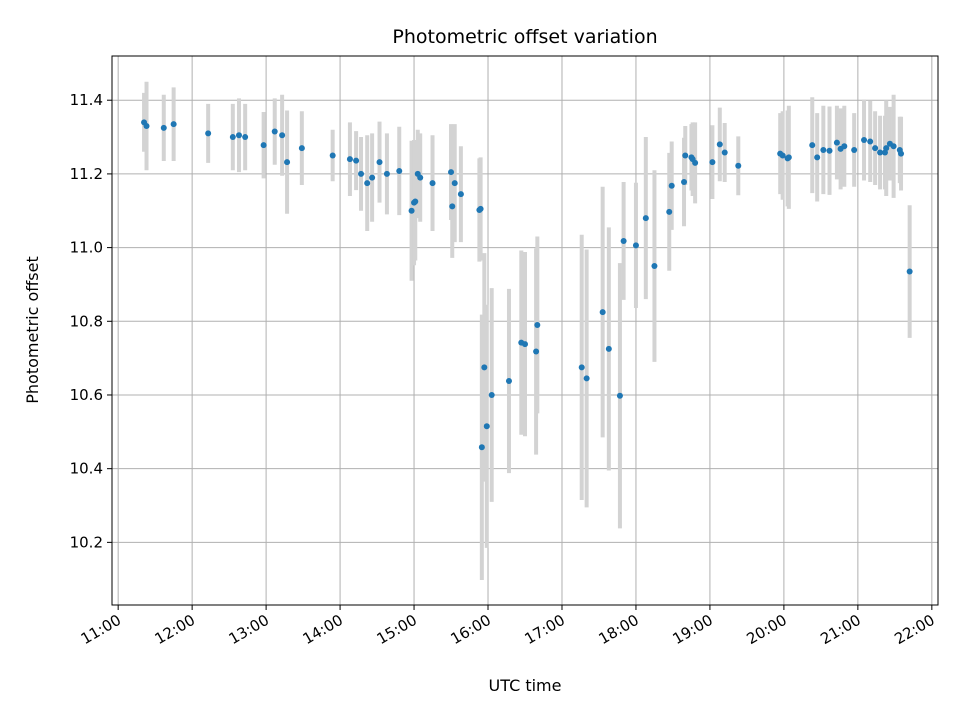 The image size is (960, 720). I want to click on y-axis-ticks: 10.2 10.4 10.6 10.8 11.0 11.2 11.4, so click(91, 321).